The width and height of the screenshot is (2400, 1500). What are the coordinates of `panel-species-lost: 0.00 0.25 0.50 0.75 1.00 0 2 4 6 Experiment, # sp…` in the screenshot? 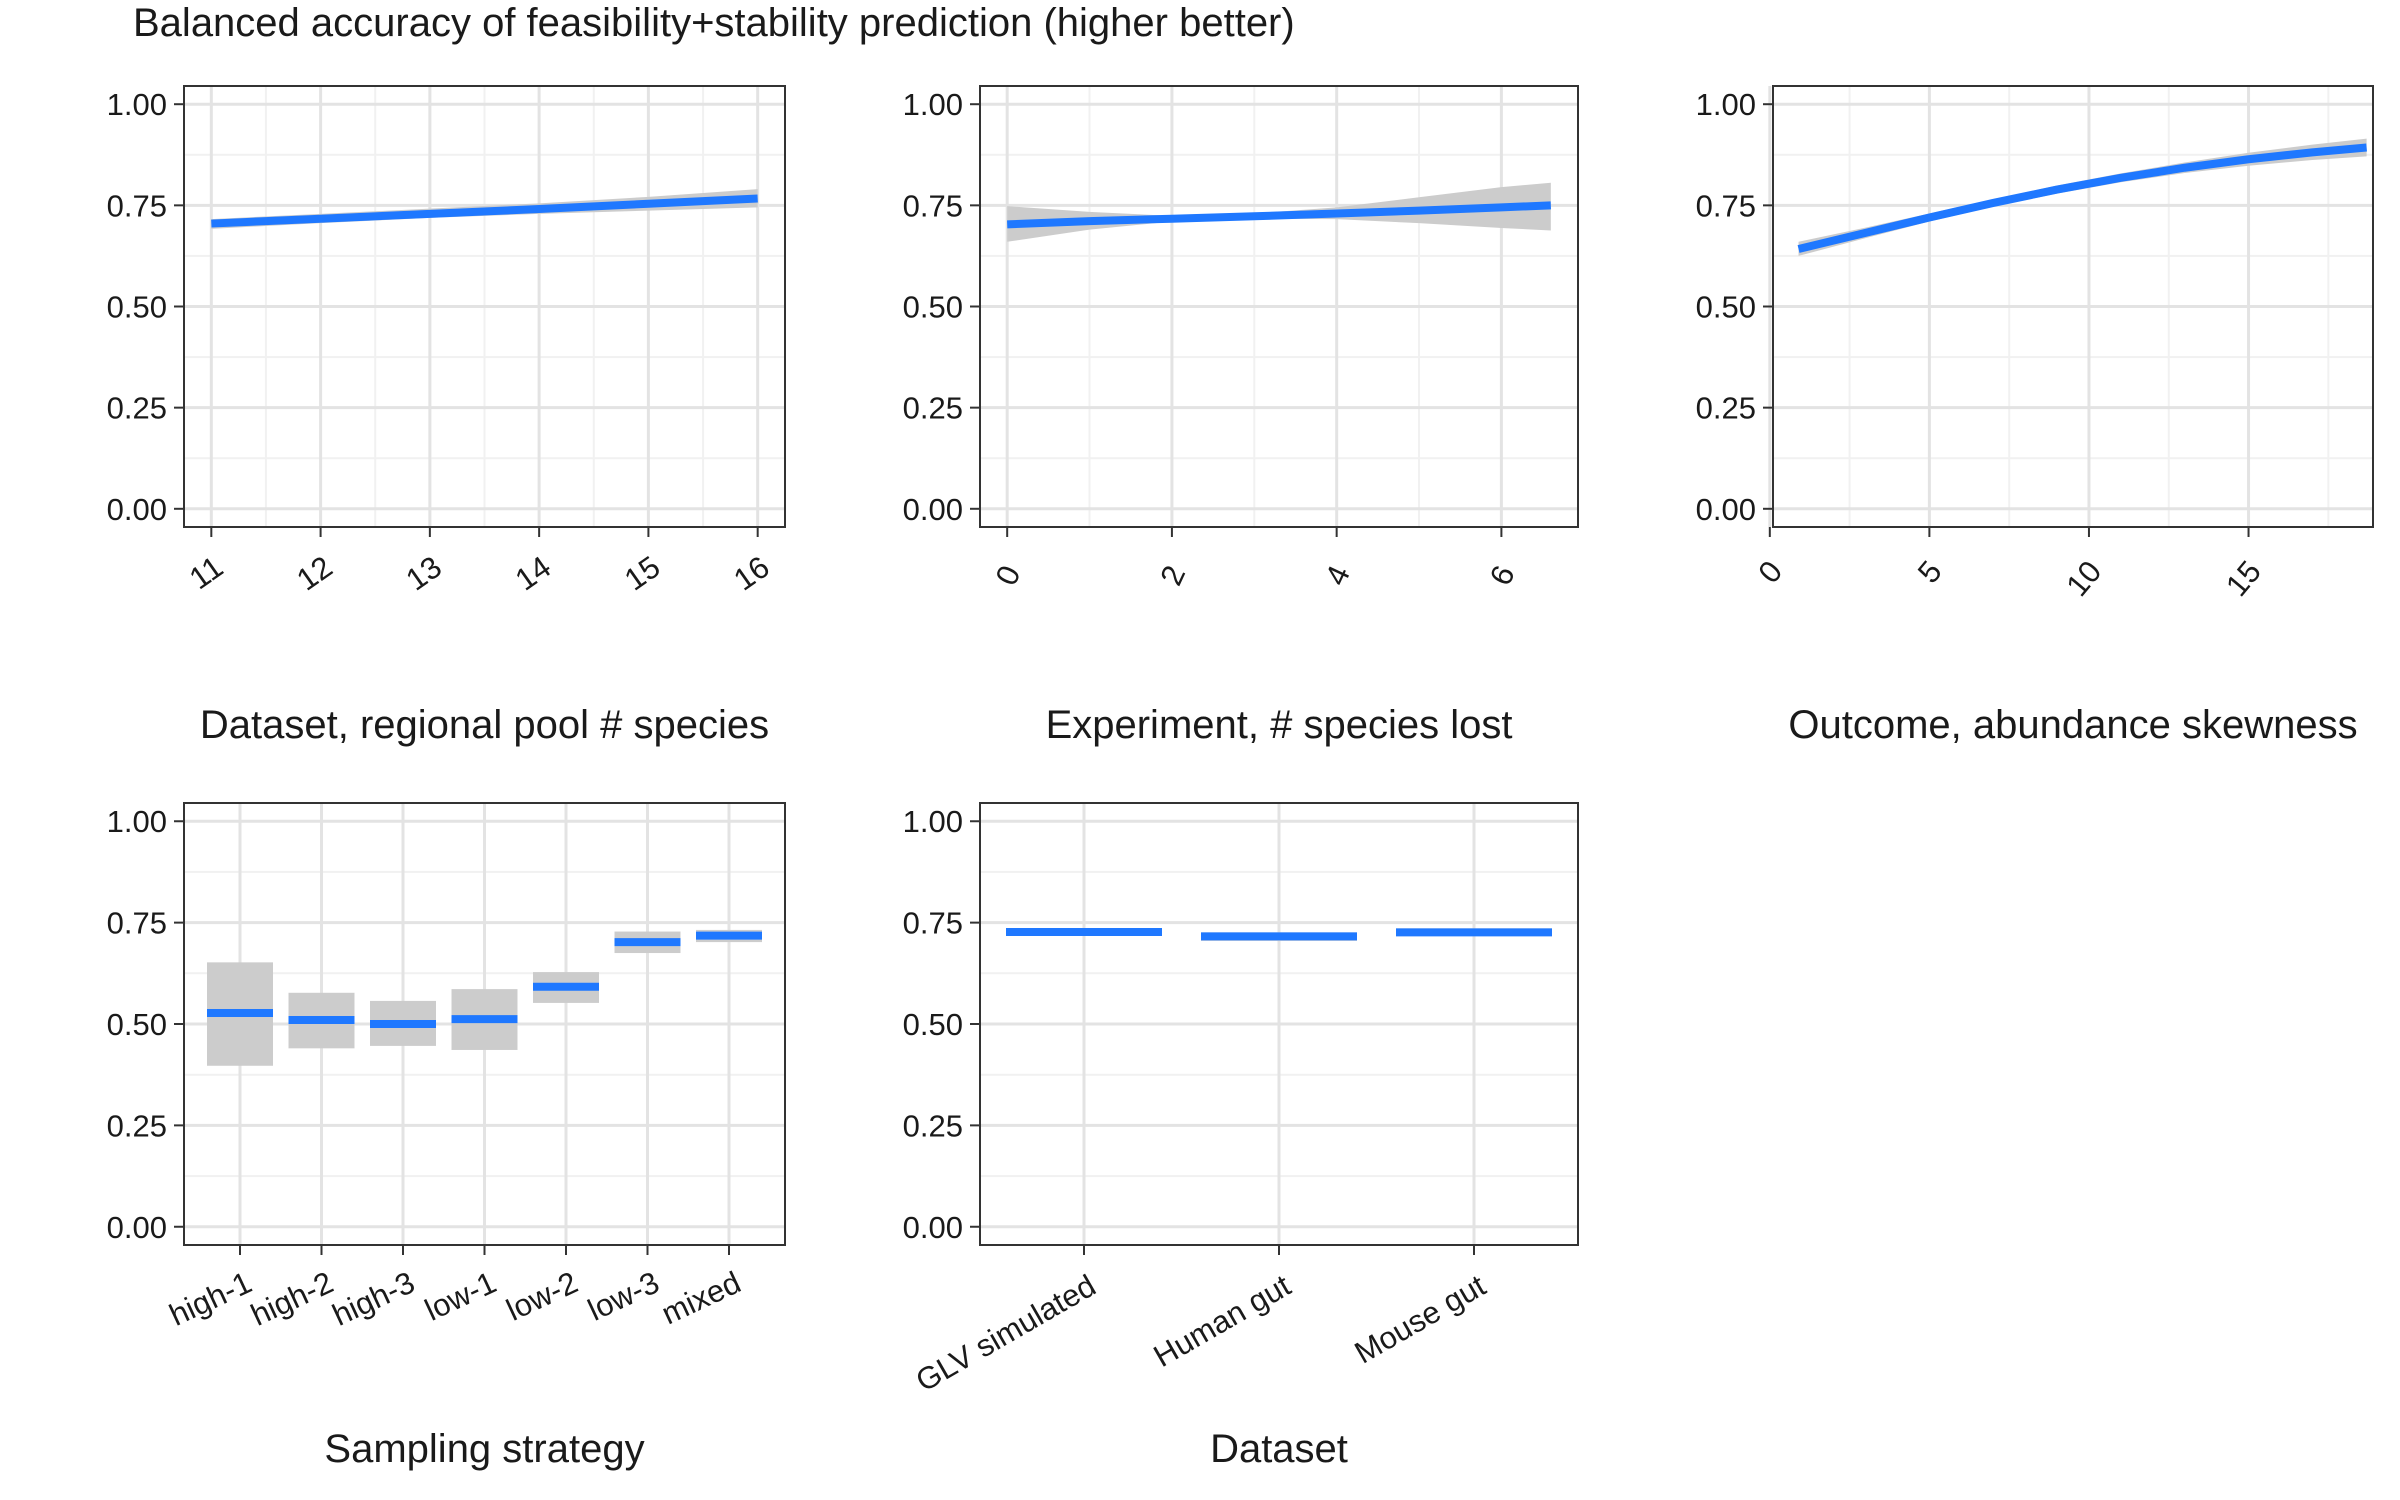 It's located at (1241, 416).